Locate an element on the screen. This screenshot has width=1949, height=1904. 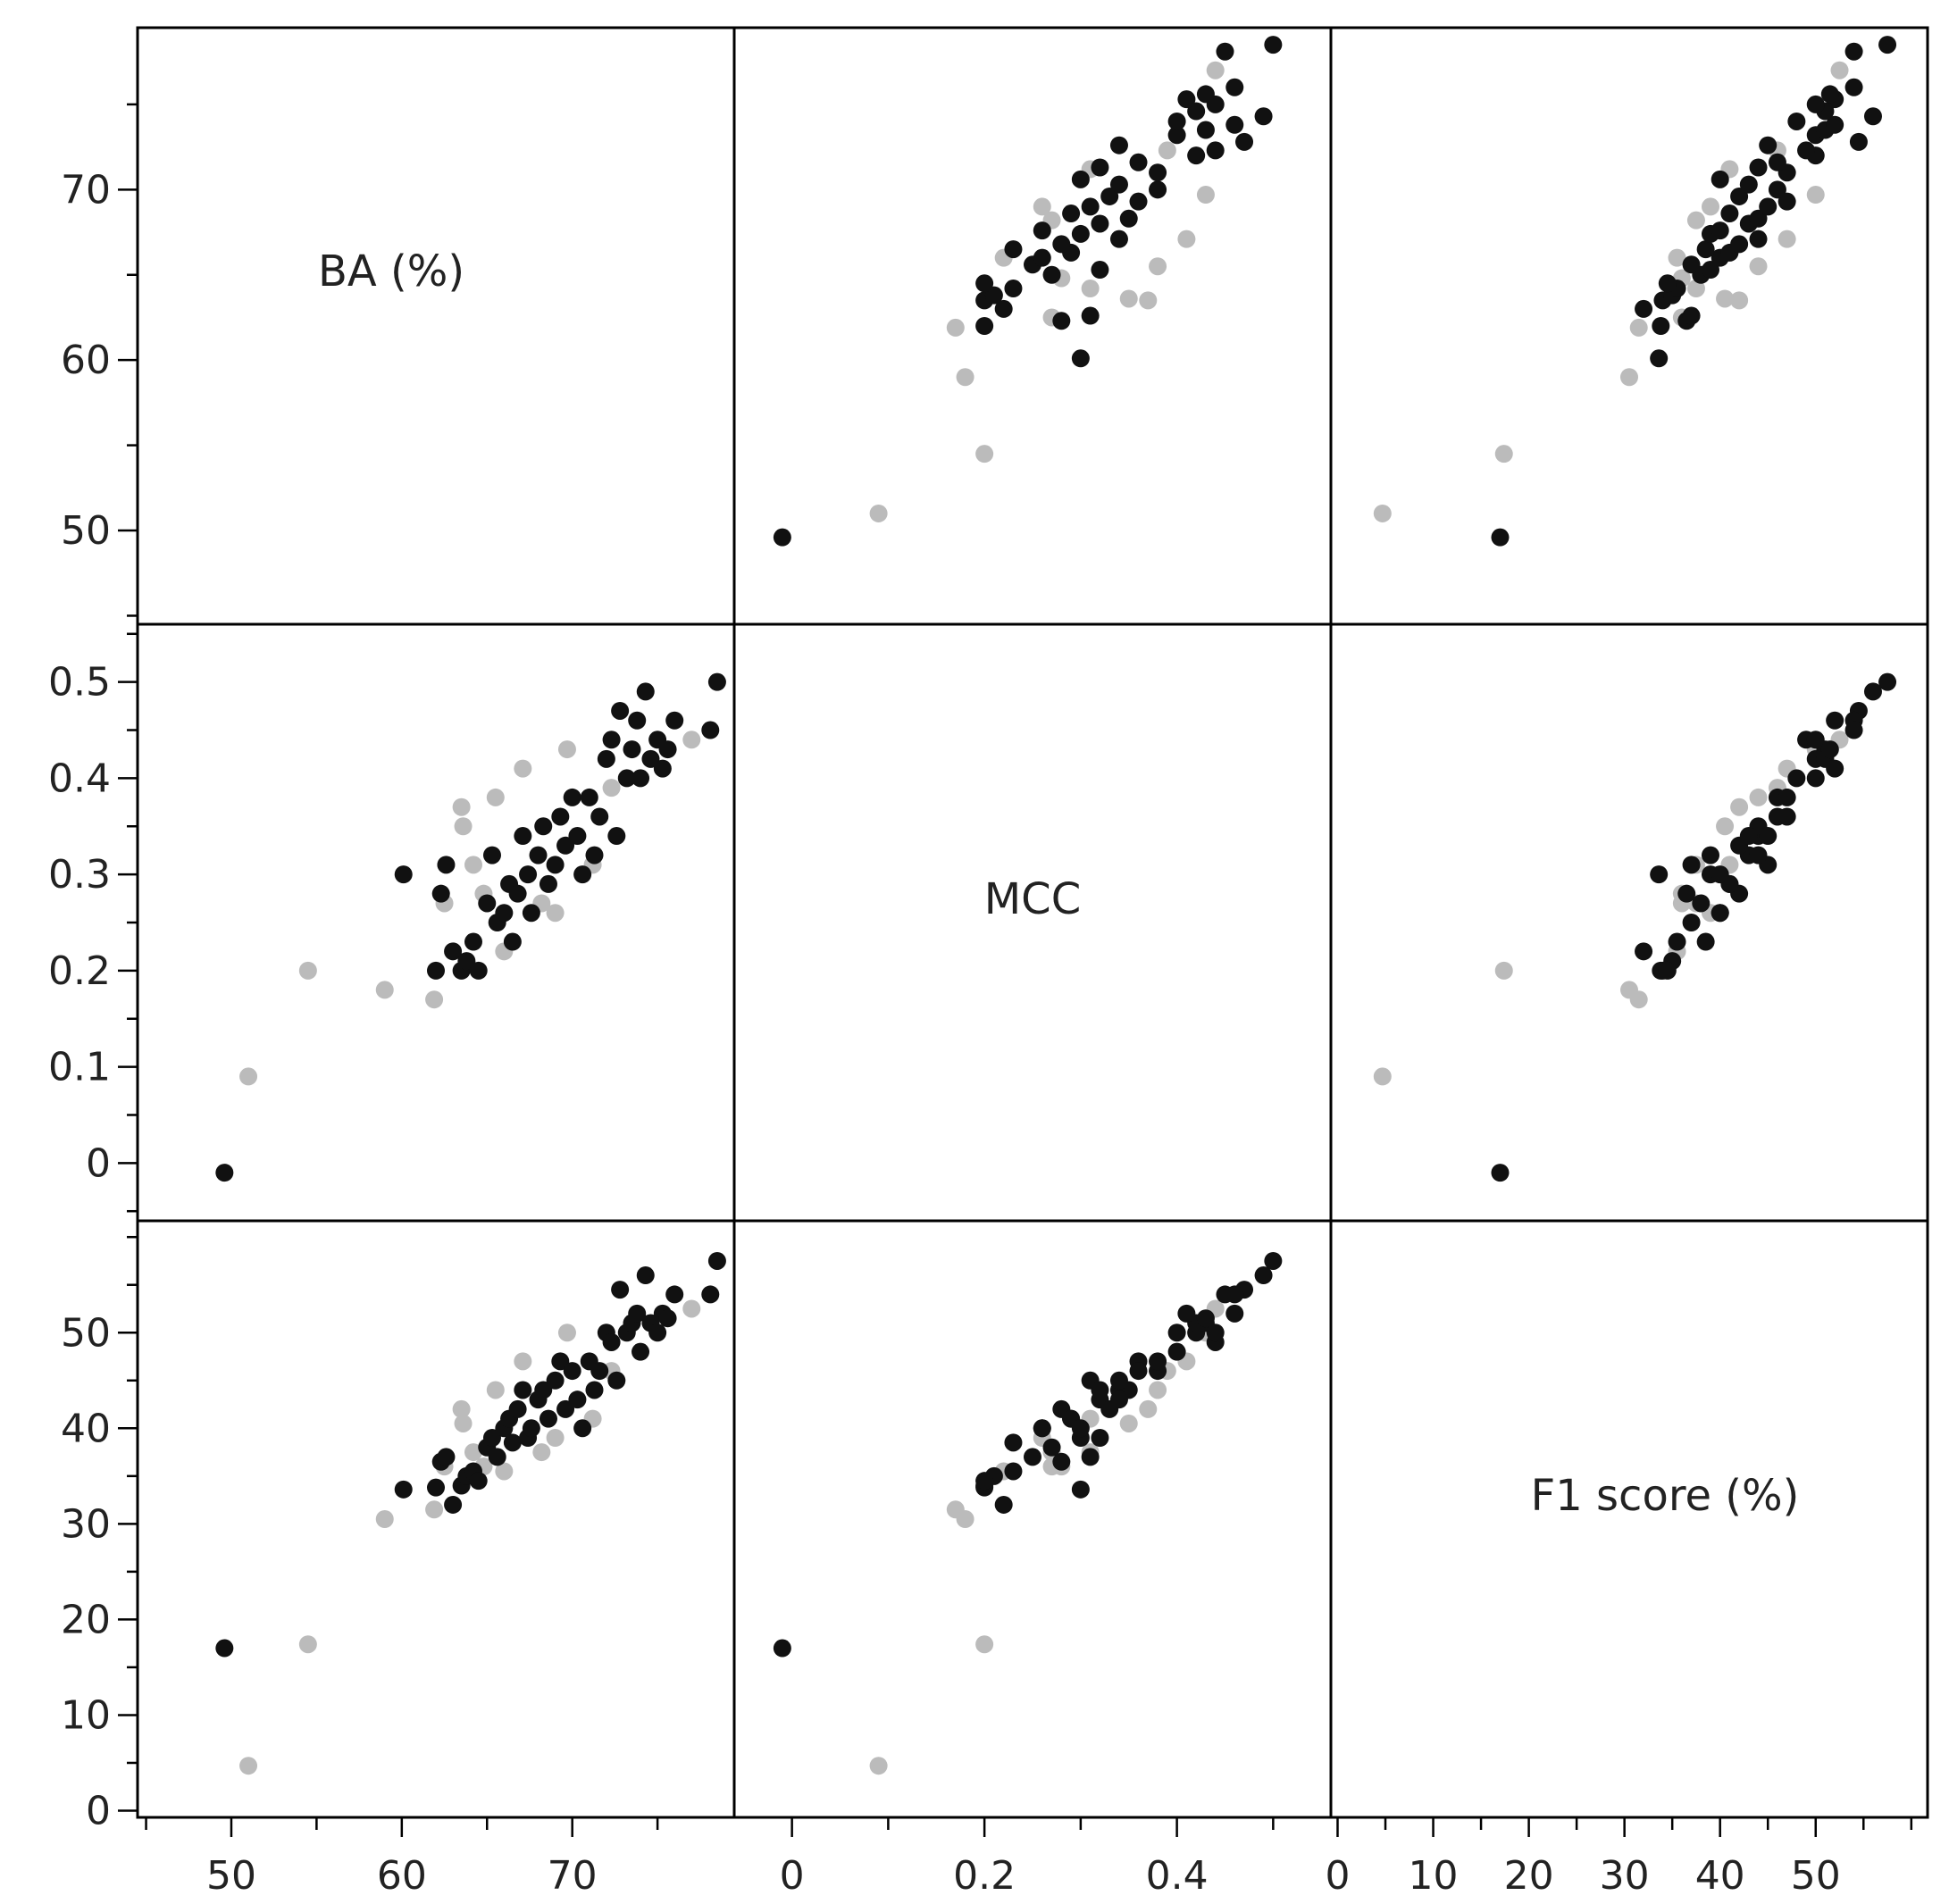
x-tick-label: 60 is located at coordinates (402, 1876).